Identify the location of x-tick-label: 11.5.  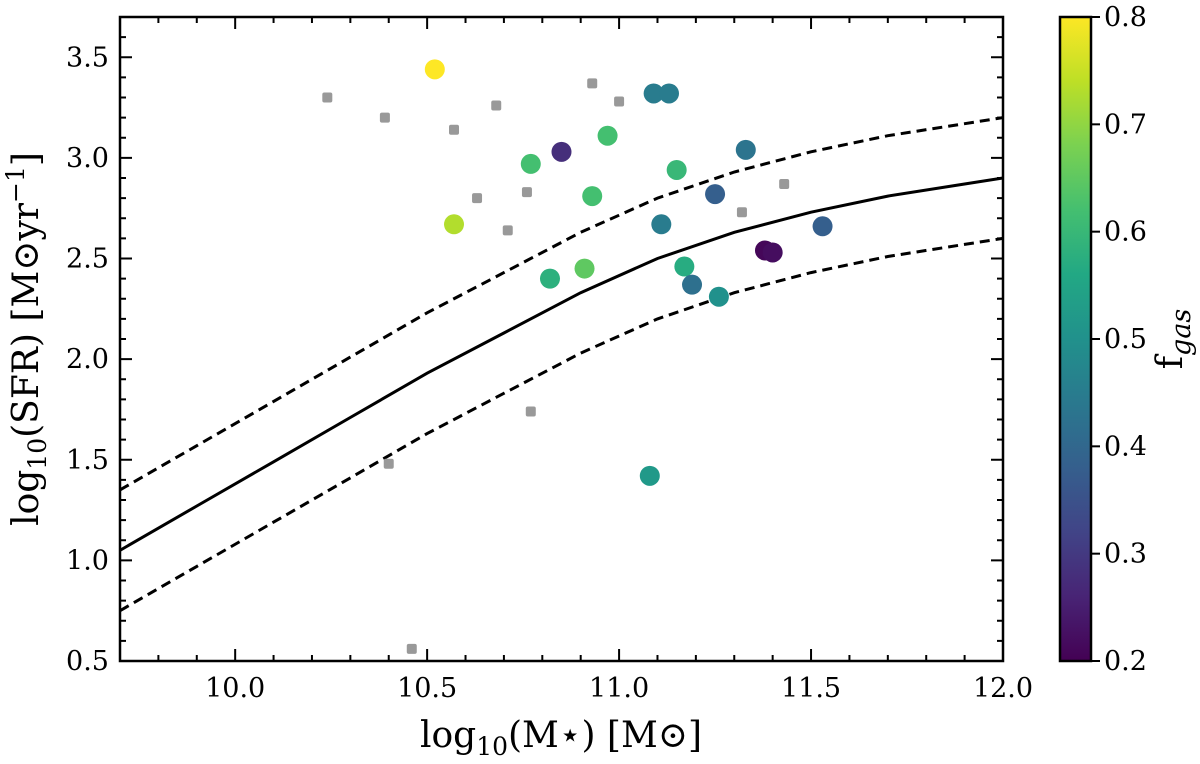
(811, 688).